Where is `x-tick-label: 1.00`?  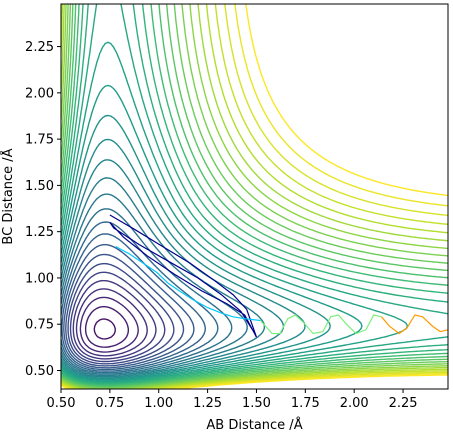
x-tick-label: 1.00 is located at coordinates (158, 403).